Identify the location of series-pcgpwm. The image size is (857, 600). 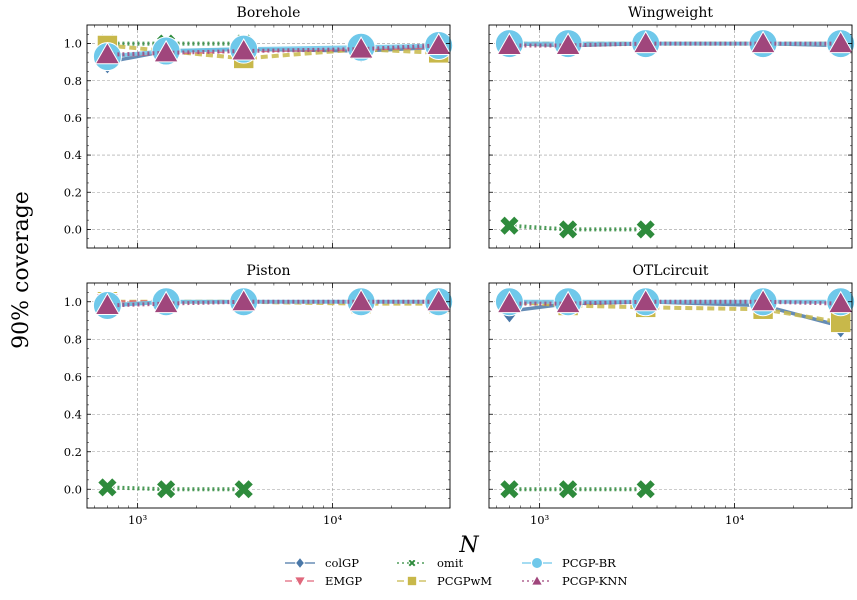
(675, 312).